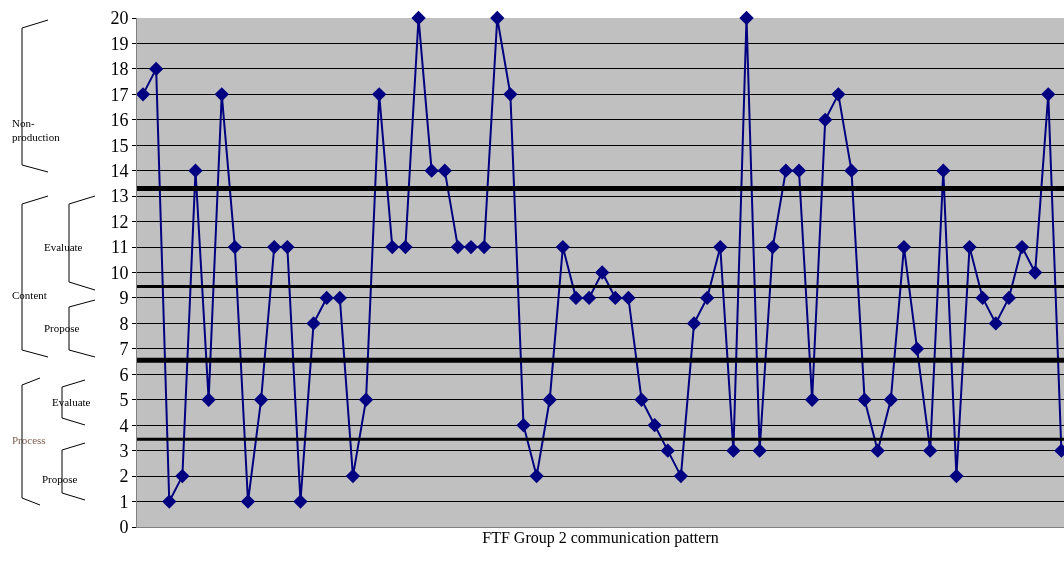 Image resolution: width=1064 pixels, height=561 pixels. Describe the element at coordinates (119, 43) in the screenshot. I see `y-tick-label: 19` at that location.